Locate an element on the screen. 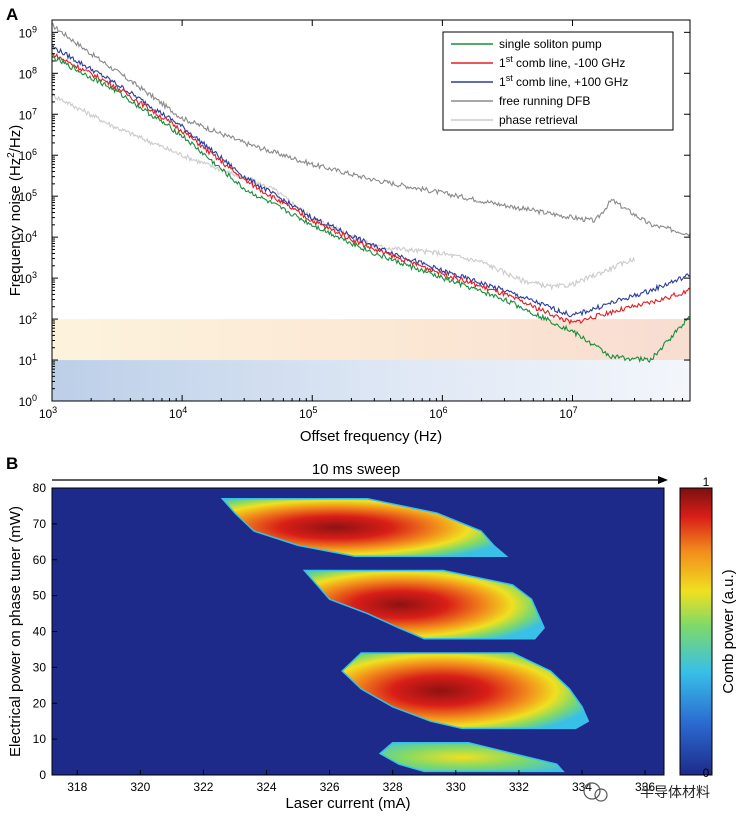 This screenshot has width=748, height=819. panel-a-y-axis-label-sup: 2 is located at coordinates (11, 155).